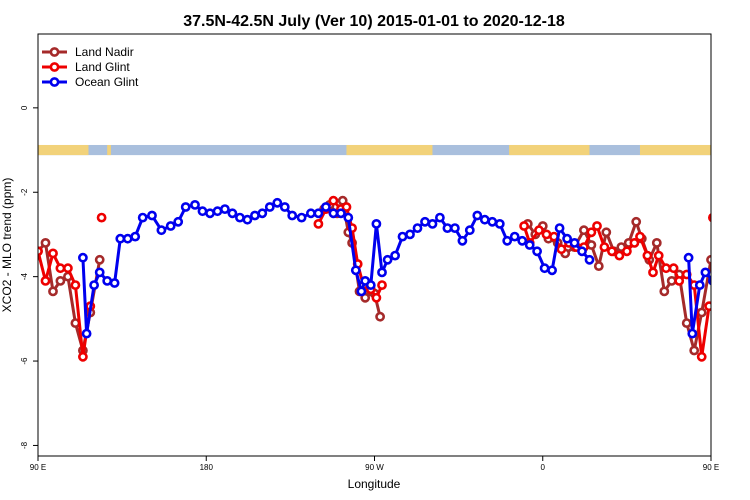 This screenshot has height=500, width=750. I want to click on legend-item: Land Glint, so click(86, 67).